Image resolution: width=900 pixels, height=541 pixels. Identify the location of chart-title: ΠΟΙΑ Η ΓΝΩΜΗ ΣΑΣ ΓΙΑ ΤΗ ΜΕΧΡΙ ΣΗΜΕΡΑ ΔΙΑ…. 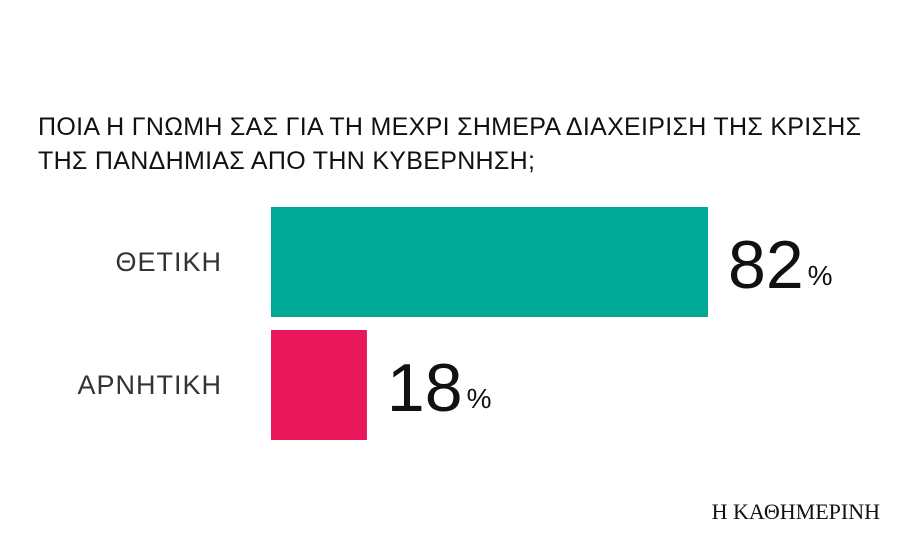
(450, 144).